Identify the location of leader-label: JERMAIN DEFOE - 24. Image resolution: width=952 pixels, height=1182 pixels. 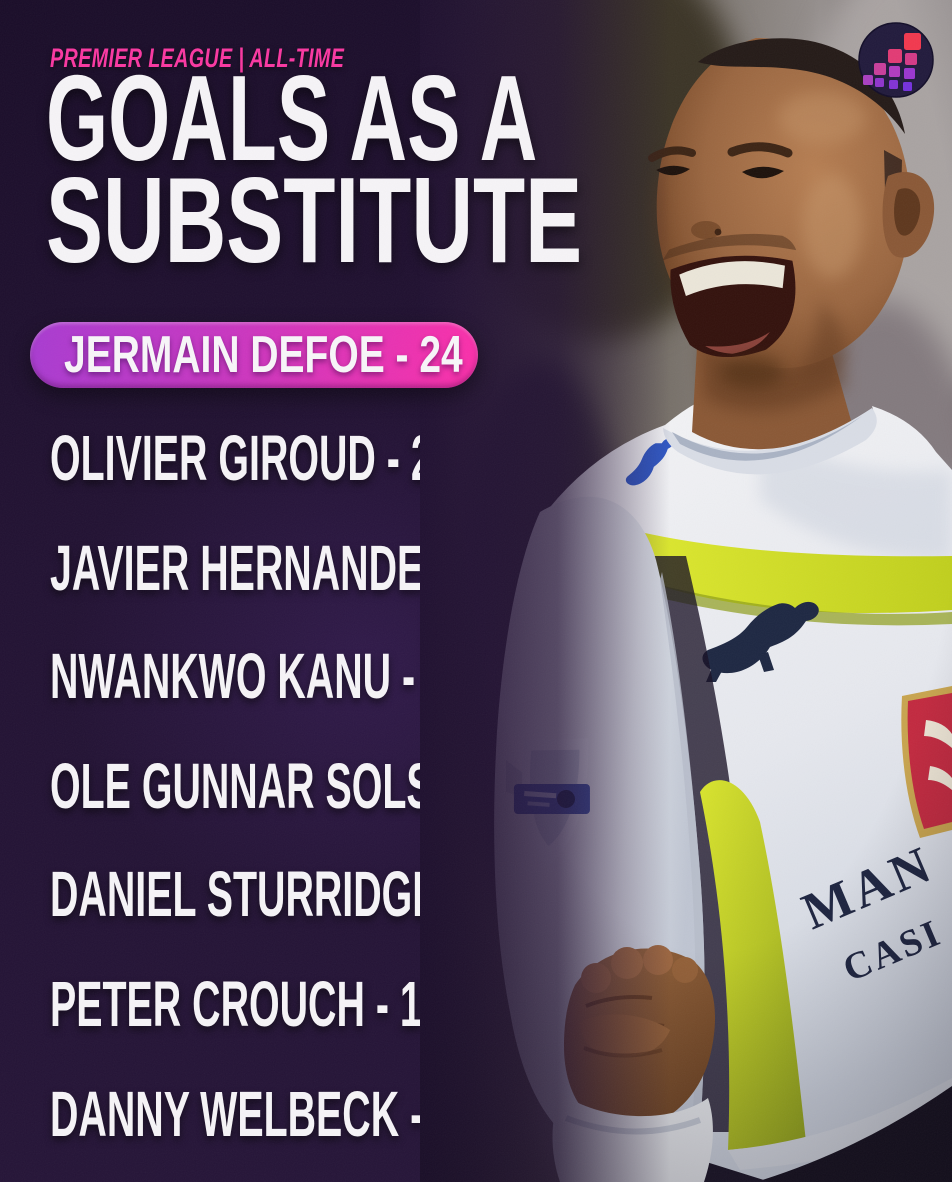
(263, 355).